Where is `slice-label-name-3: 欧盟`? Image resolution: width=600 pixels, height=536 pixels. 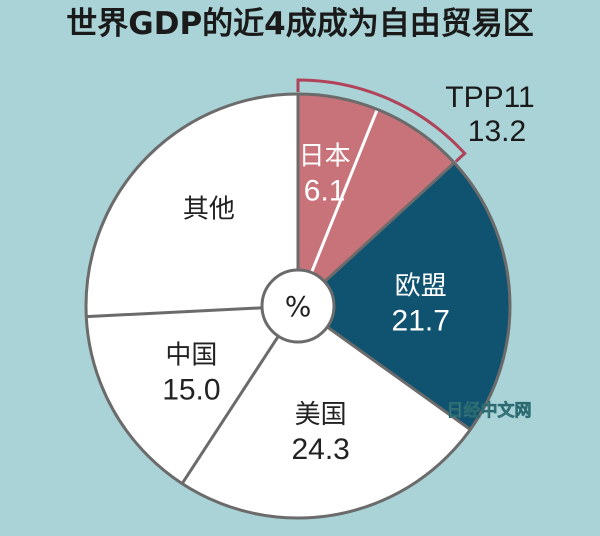 slice-label-name-3: 欧盟 is located at coordinates (421, 287).